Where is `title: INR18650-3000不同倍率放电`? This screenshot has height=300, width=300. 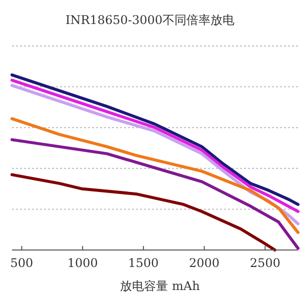 title: INR18650-3000不同倍率放电 is located at coordinates (150, 20).